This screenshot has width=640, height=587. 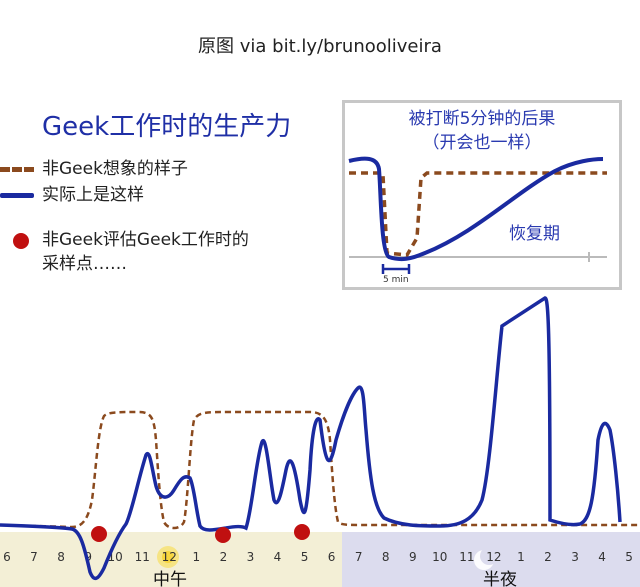 What do you see at coordinates (17, 195) in the screenshot?
I see `solid-line-swatch` at bounding box center [17, 195].